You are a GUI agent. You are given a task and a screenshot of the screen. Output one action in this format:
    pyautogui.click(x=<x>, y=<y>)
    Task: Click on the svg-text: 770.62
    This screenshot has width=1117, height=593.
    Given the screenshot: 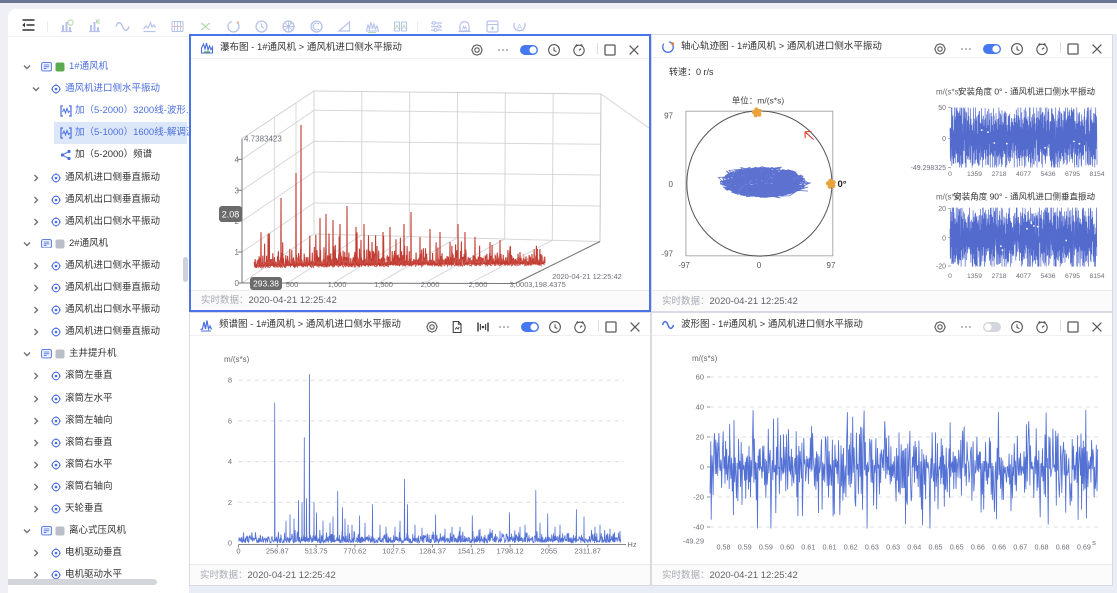 What is the action you would take?
    pyautogui.click(x=354, y=551)
    